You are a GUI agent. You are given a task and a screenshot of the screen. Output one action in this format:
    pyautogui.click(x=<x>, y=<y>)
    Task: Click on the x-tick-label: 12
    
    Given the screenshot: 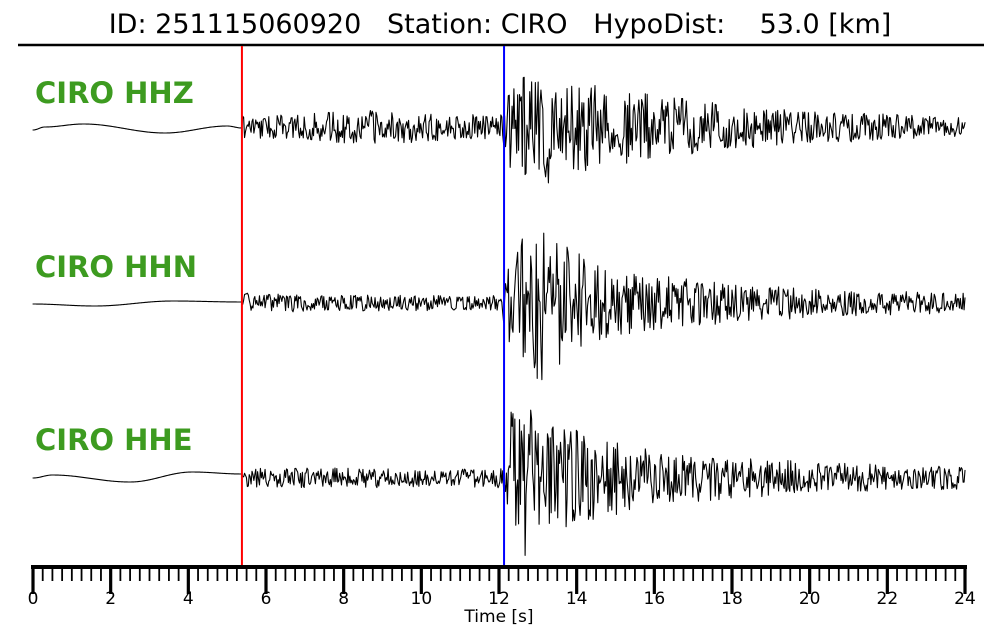 What is the action you would take?
    pyautogui.click(x=499, y=599)
    